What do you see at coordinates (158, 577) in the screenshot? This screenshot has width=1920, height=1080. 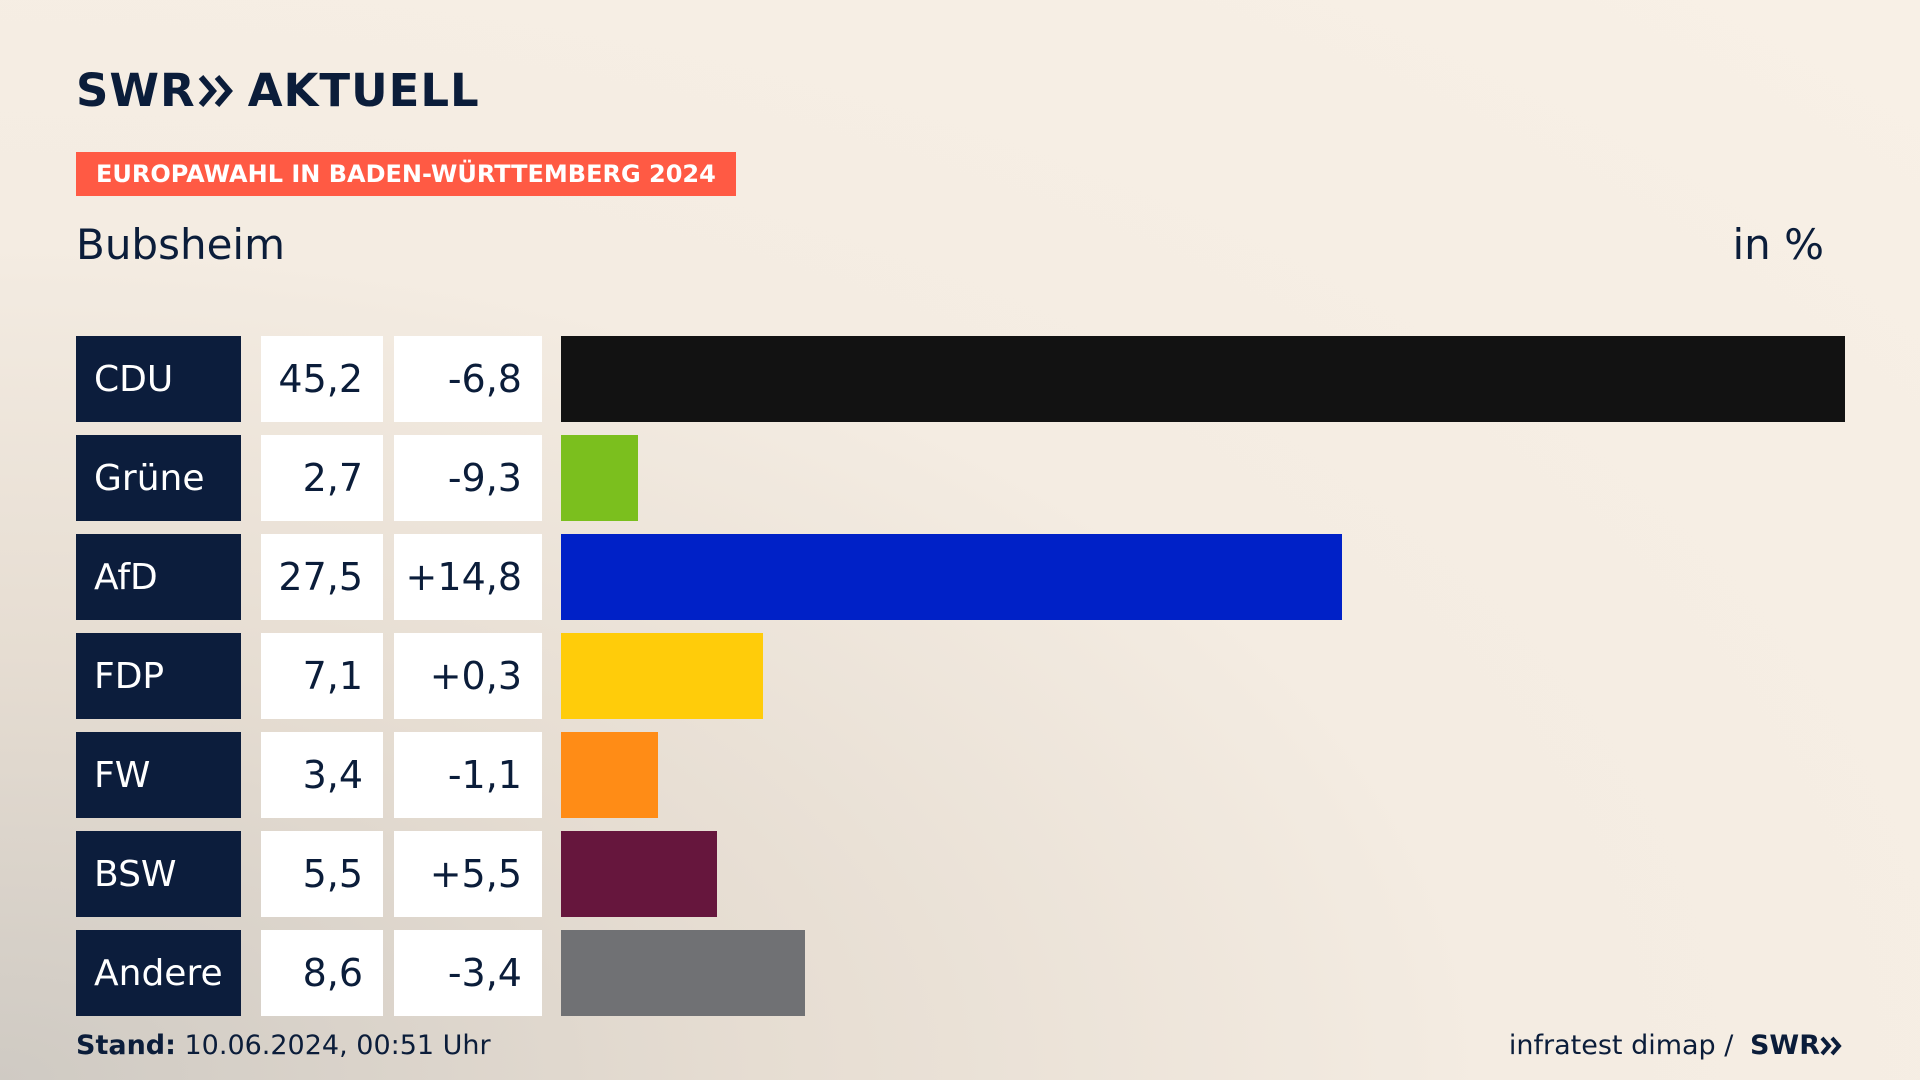 I see `party-label: AfD` at bounding box center [158, 577].